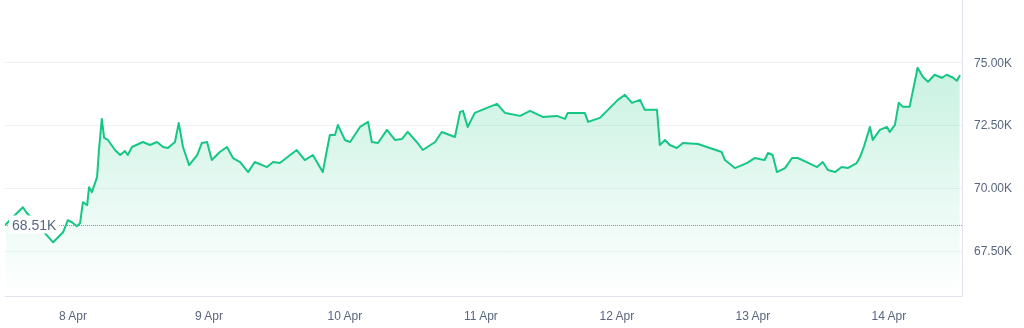 This screenshot has height=328, width=1024. I want to click on ref-line-label: 68.51K, so click(35, 224).